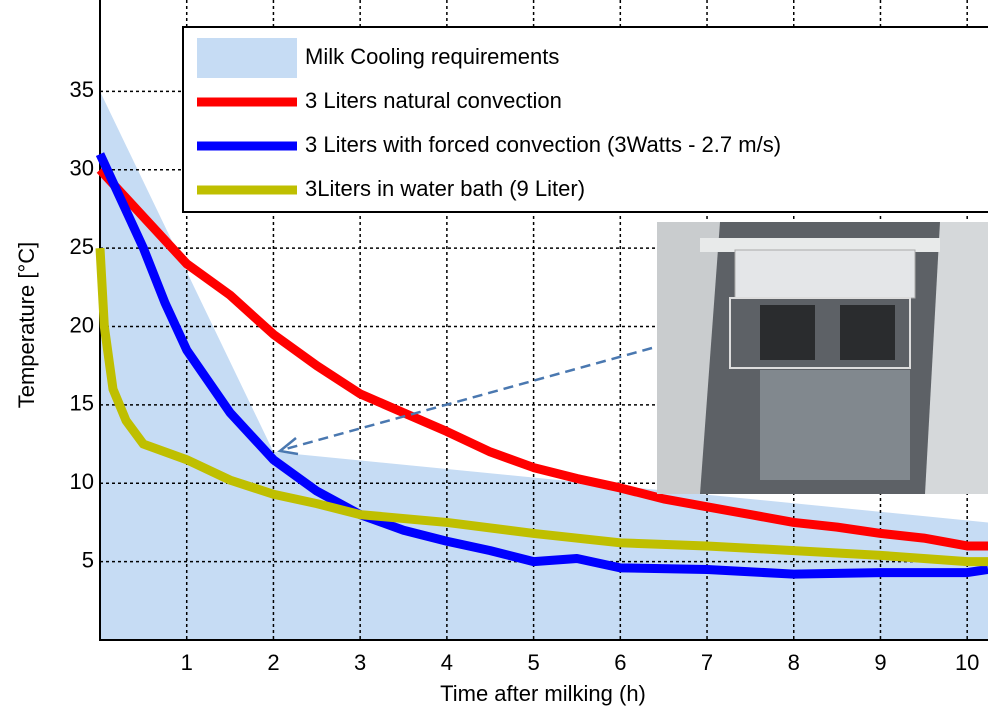  Describe the element at coordinates (82, 481) in the screenshot. I see `y-tick-label: 10` at that location.